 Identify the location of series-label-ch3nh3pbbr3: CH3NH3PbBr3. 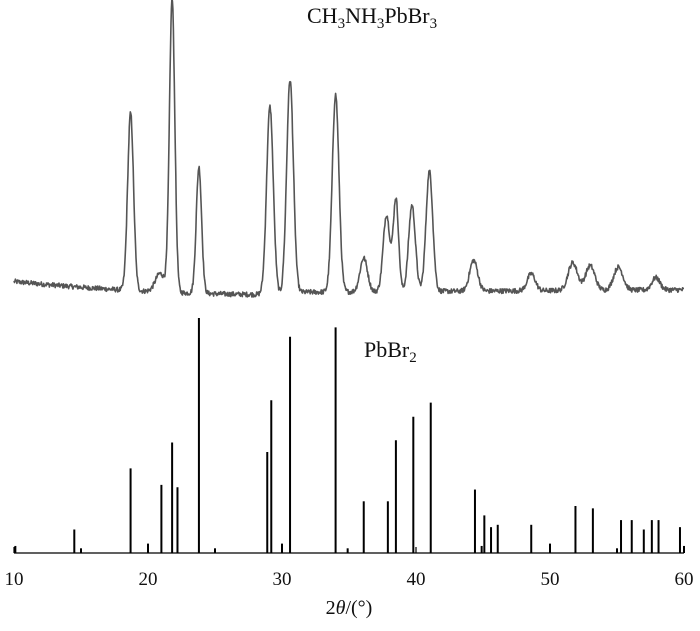
(372, 17).